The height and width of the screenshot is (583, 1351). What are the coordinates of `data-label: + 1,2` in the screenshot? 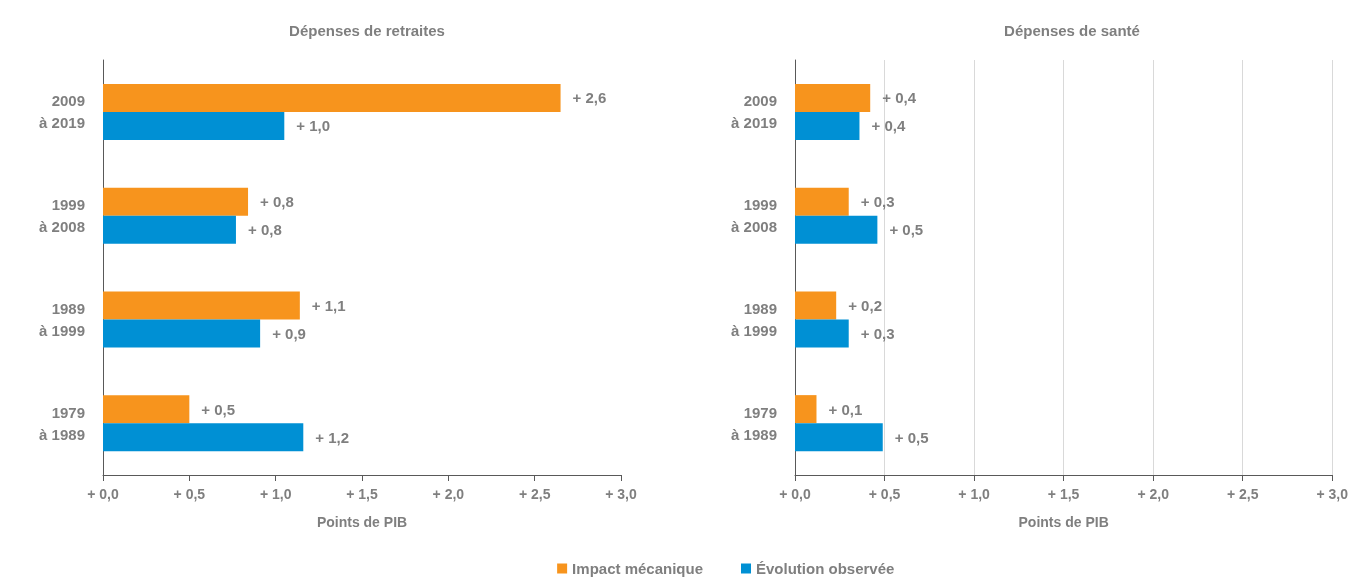 It's located at (332, 437).